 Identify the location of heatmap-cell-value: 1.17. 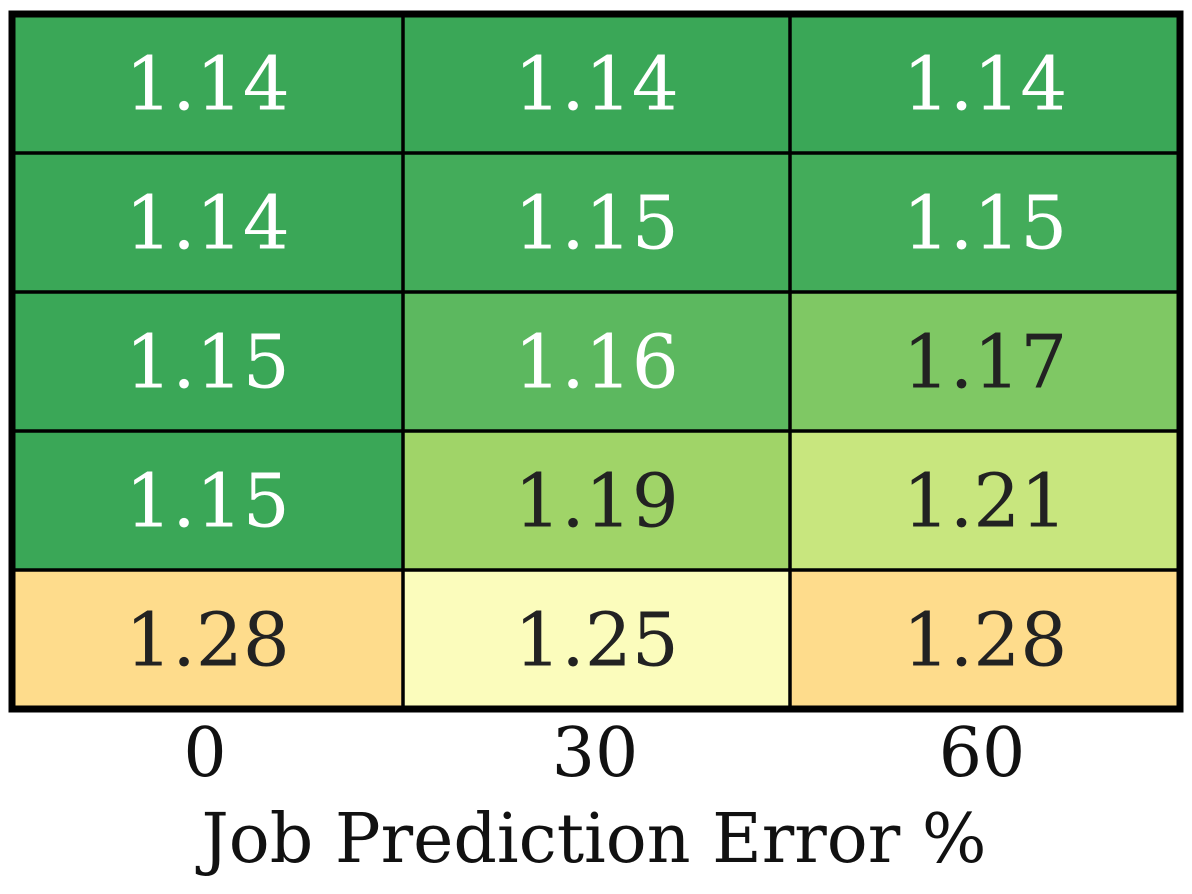
(985, 363).